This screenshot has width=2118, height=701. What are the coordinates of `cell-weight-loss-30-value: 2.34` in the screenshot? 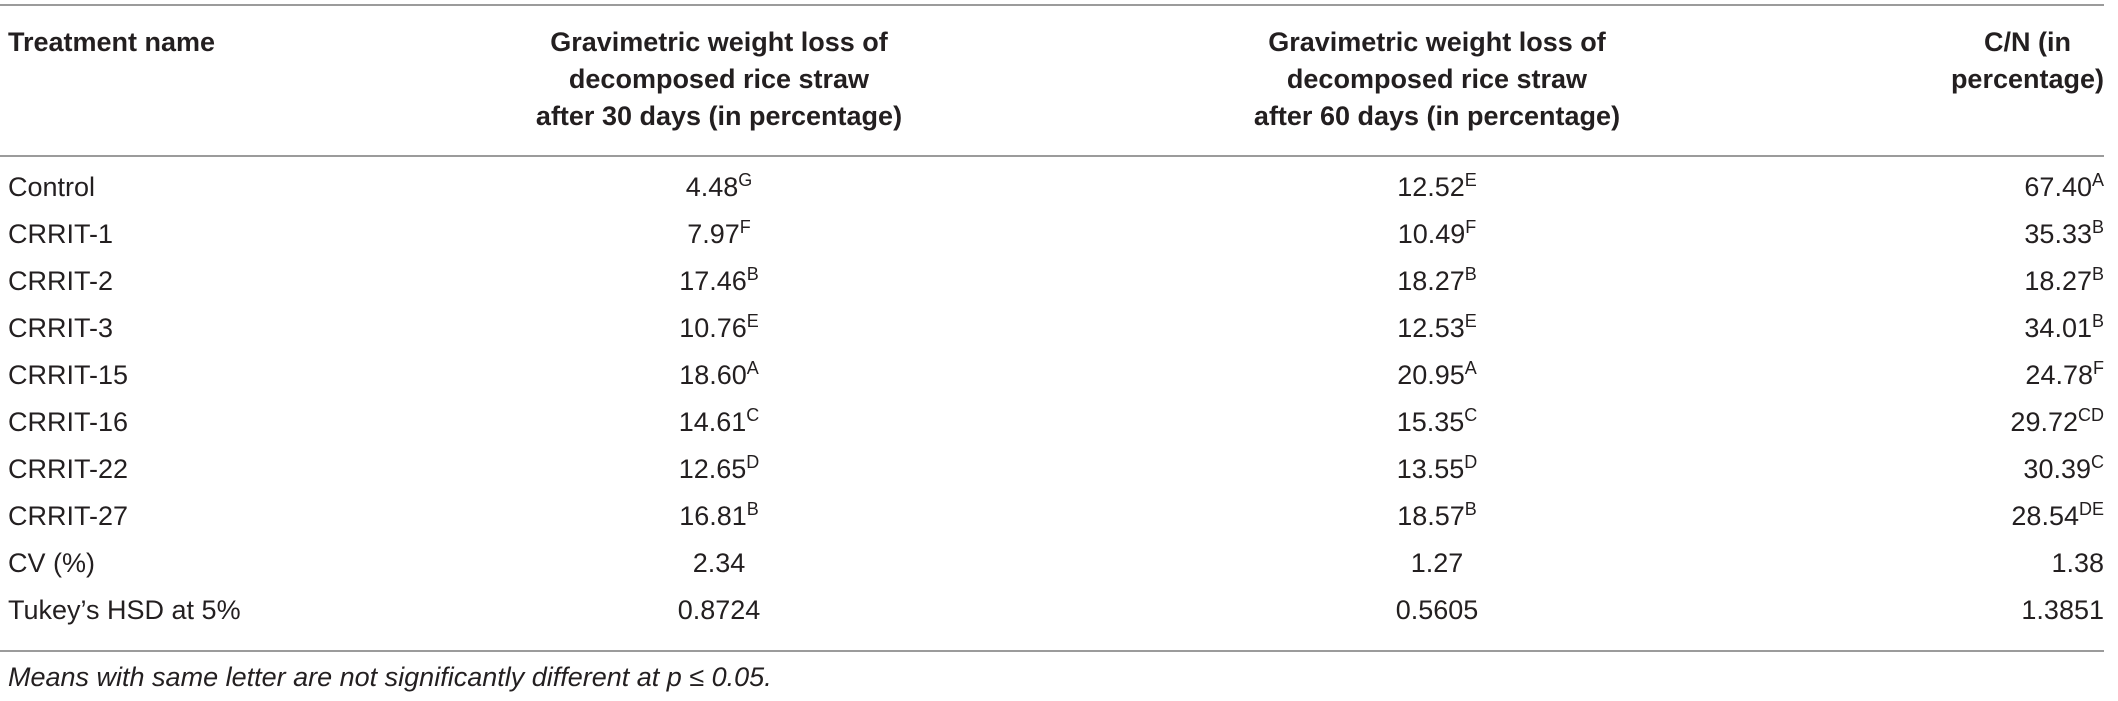 It's located at (719, 562).